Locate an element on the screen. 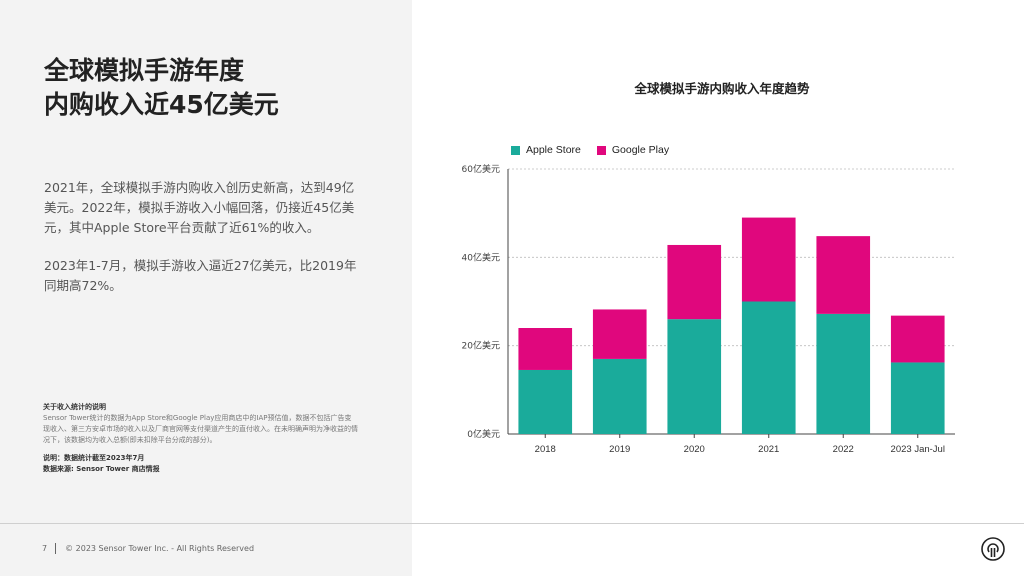  legend-swatch-apple is located at coordinates (515, 150).